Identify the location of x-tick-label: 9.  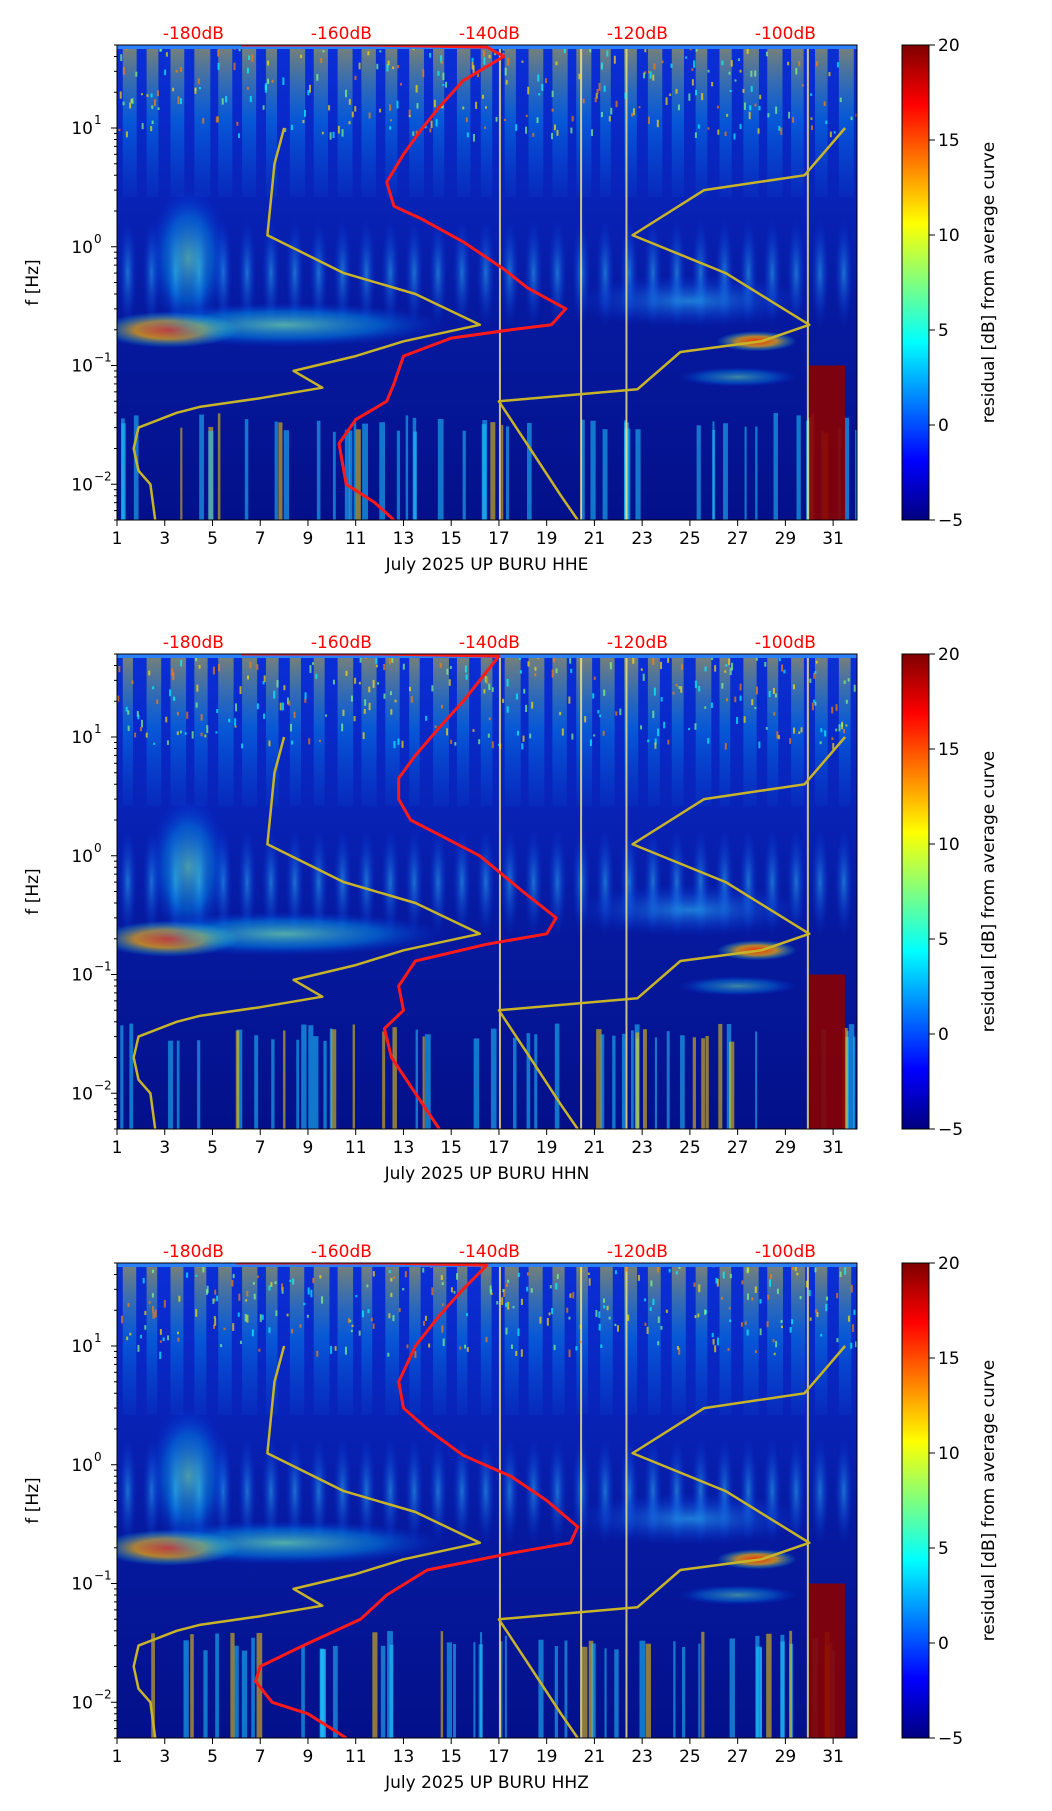
(308, 1148).